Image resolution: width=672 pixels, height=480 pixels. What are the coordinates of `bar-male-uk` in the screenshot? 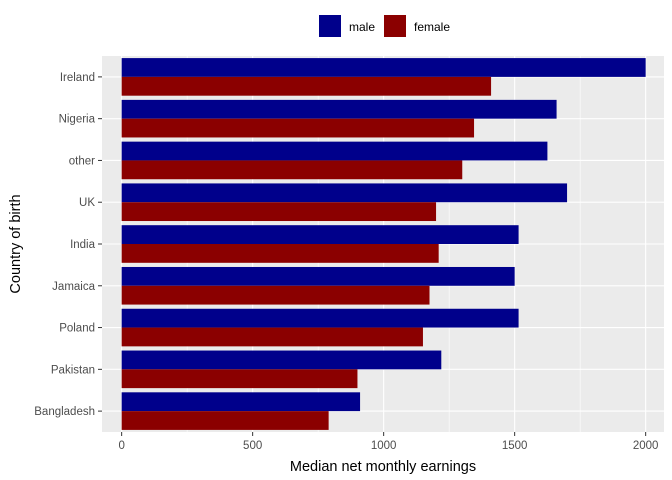 It's located at (344, 193).